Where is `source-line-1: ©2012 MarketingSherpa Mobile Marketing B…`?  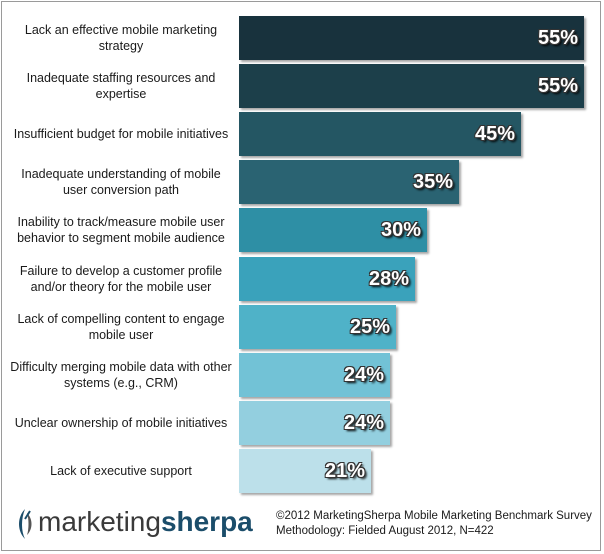
source-line-1: ©2012 MarketingSherpa Mobile Marketing B… is located at coordinates (434, 516).